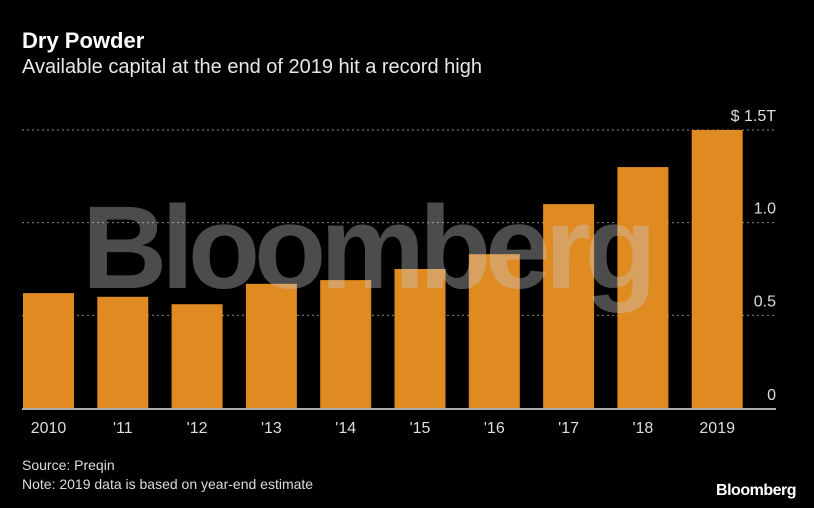 The image size is (814, 508). I want to click on x-tick-label: '12, so click(197, 428).